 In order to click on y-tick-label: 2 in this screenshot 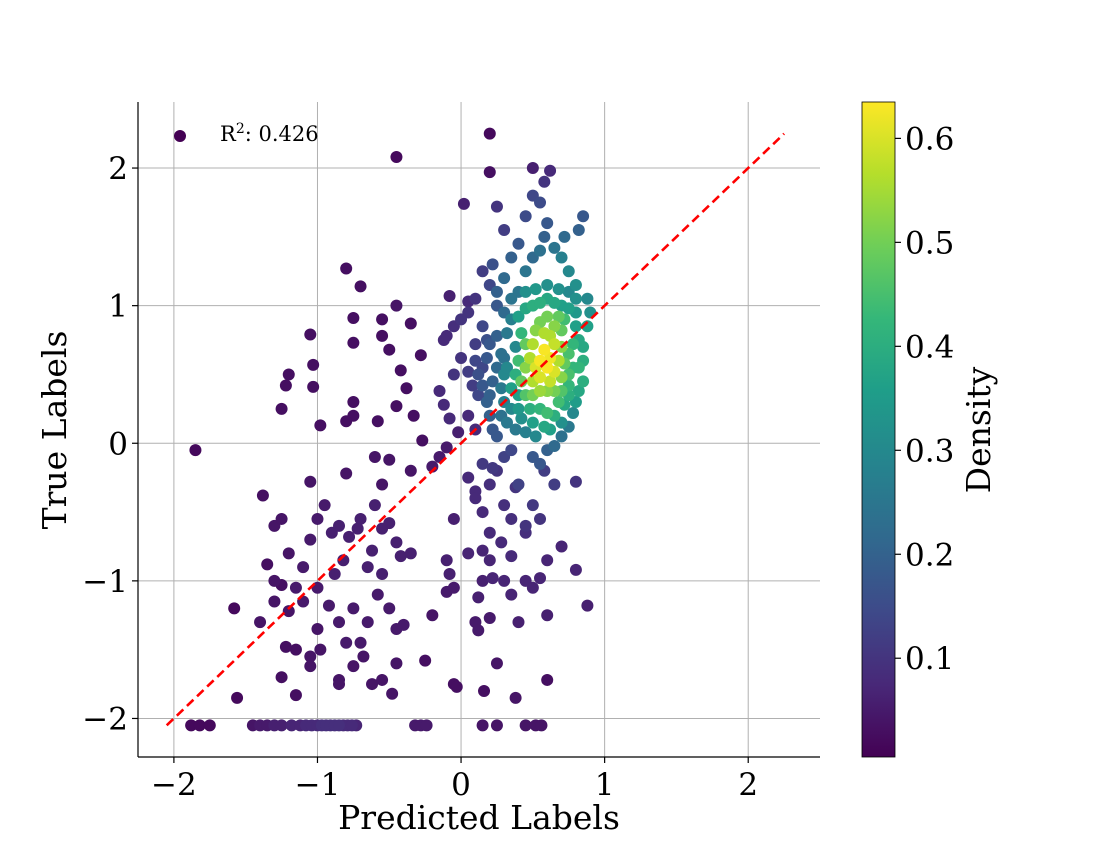, I will do `click(118, 169)`.